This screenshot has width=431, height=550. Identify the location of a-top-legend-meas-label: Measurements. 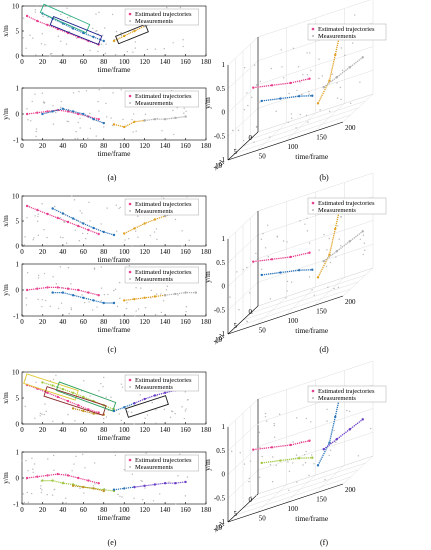
(154, 21).